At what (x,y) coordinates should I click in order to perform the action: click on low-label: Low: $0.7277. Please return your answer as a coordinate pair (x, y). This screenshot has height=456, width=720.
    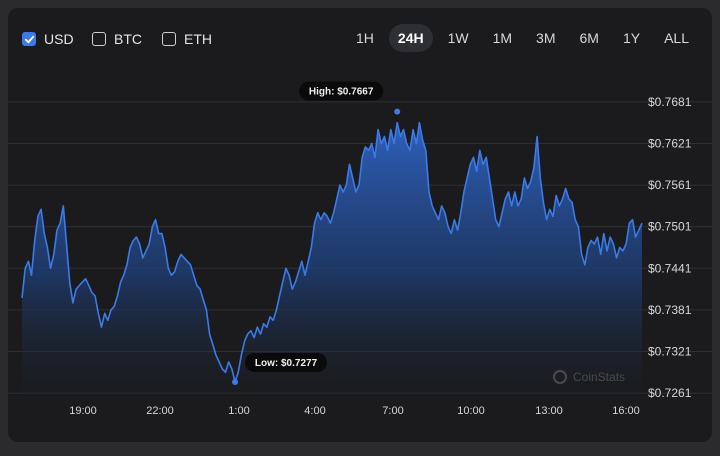
    Looking at the image, I should click on (286, 363).